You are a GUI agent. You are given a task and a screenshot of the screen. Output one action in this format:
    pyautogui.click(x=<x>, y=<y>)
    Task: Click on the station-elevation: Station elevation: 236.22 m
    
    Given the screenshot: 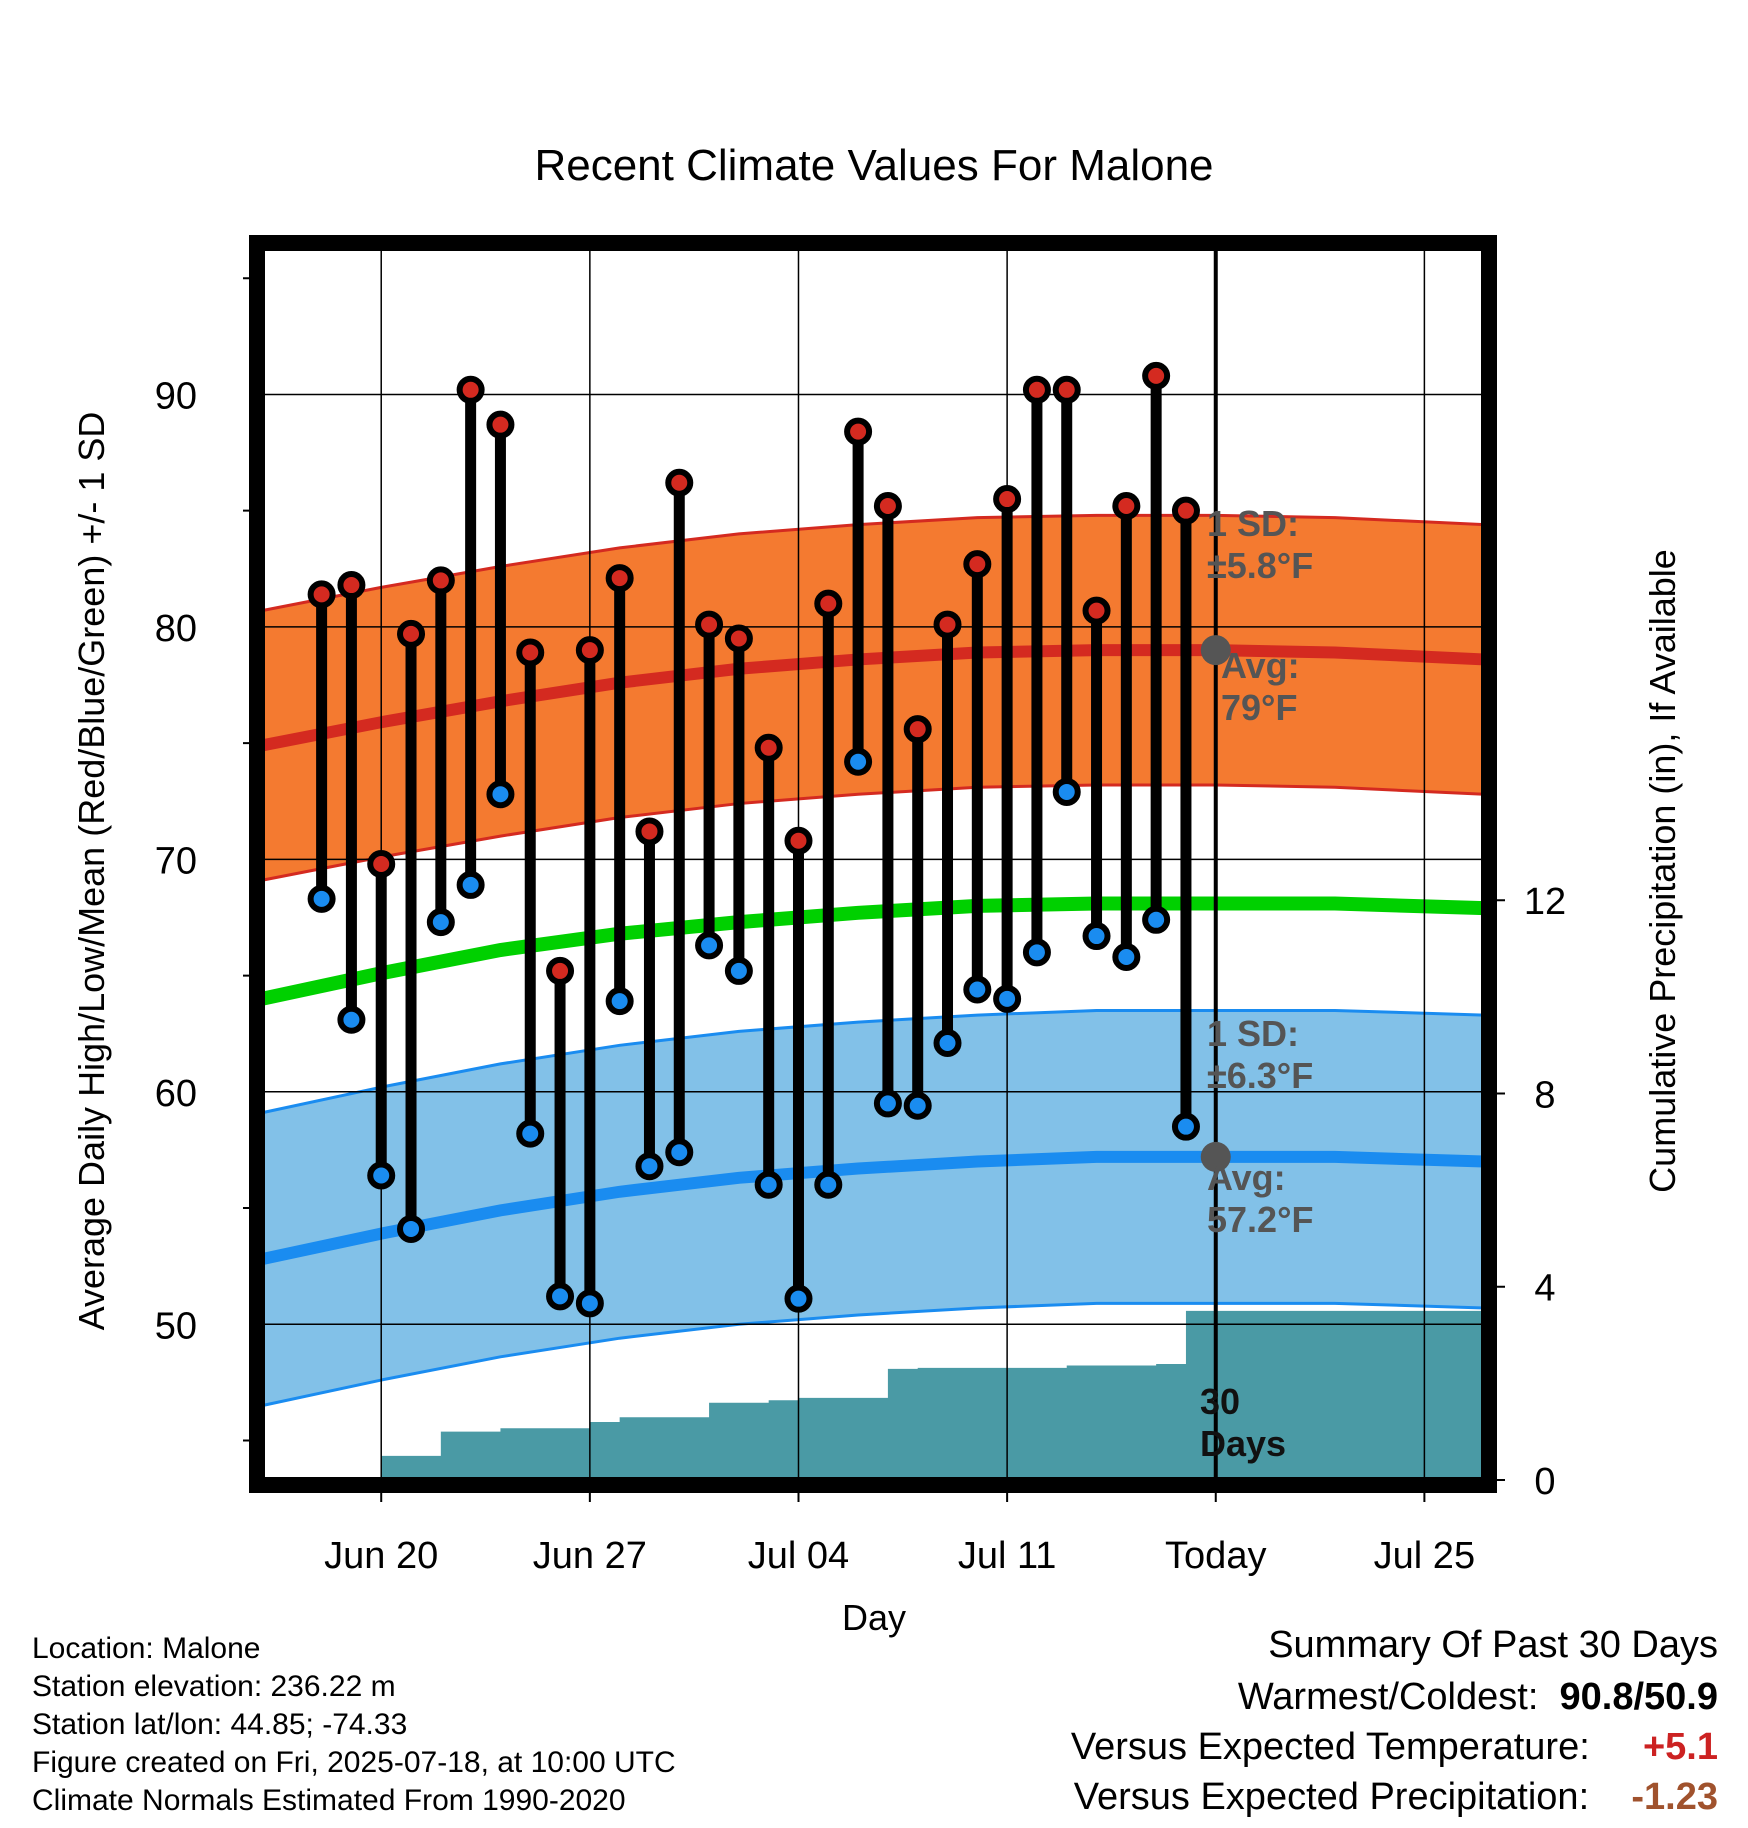 What is the action you would take?
    pyautogui.click(x=214, y=1686)
    